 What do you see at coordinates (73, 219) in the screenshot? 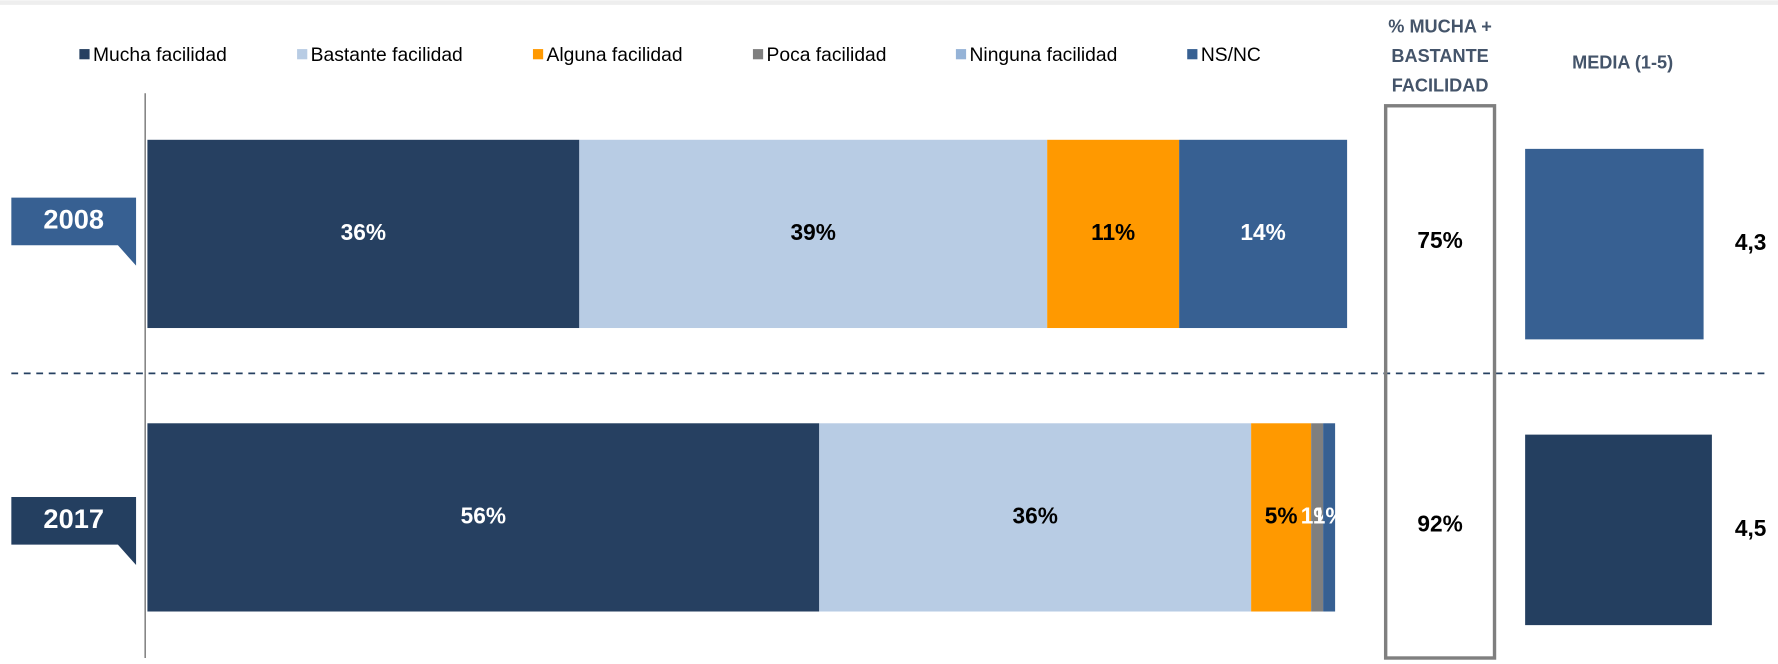
I see `year-label: 2008` at bounding box center [73, 219].